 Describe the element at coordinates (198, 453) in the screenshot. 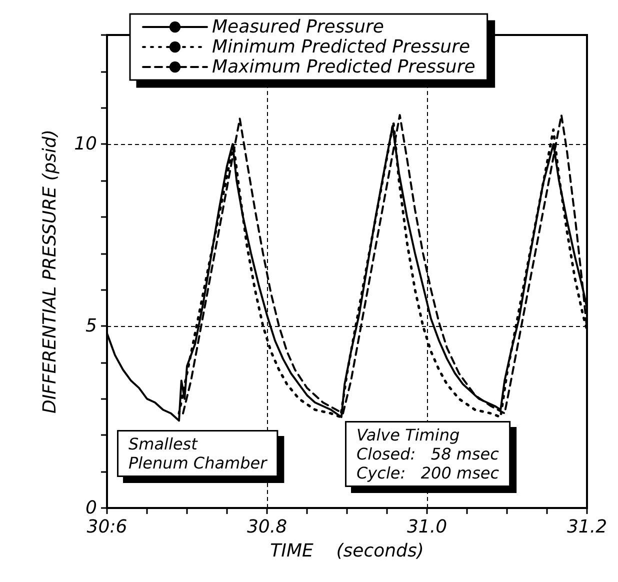

I see `annotation: Smallest Plenum Chamber` at that location.